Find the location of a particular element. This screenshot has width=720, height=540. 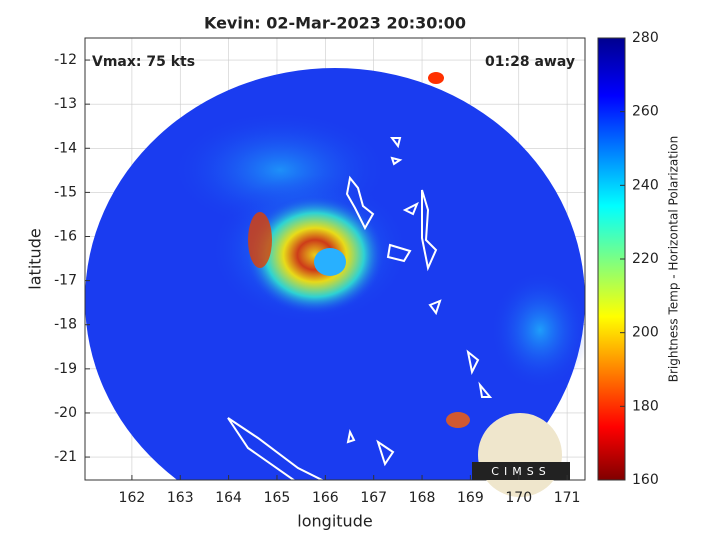

colorbar-tick-label: 280 is located at coordinates (645, 38).